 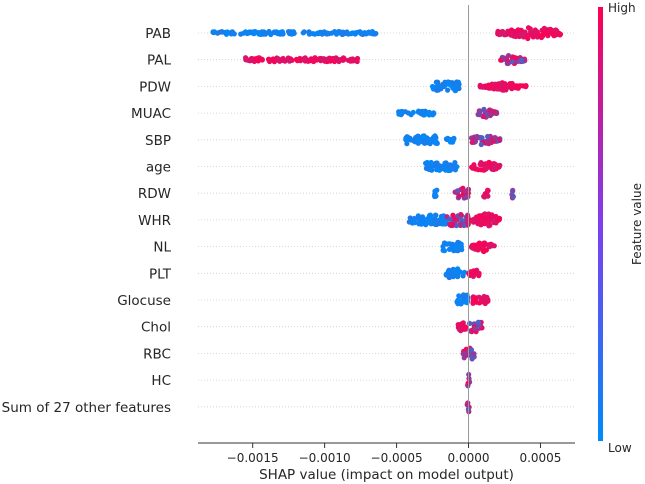 What do you see at coordinates (325, 458) in the screenshot?
I see `x-tick-label: −0.0010` at bounding box center [325, 458].